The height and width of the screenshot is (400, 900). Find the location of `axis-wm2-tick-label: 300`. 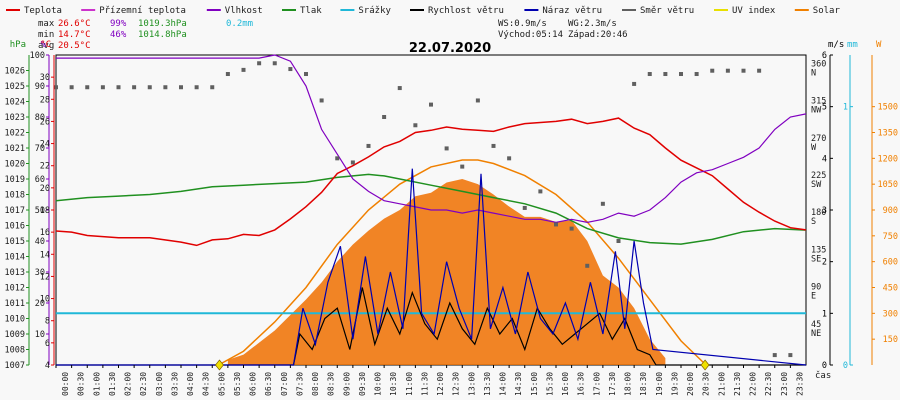

axis-wm2-tick-label: 300 is located at coordinates (890, 314).